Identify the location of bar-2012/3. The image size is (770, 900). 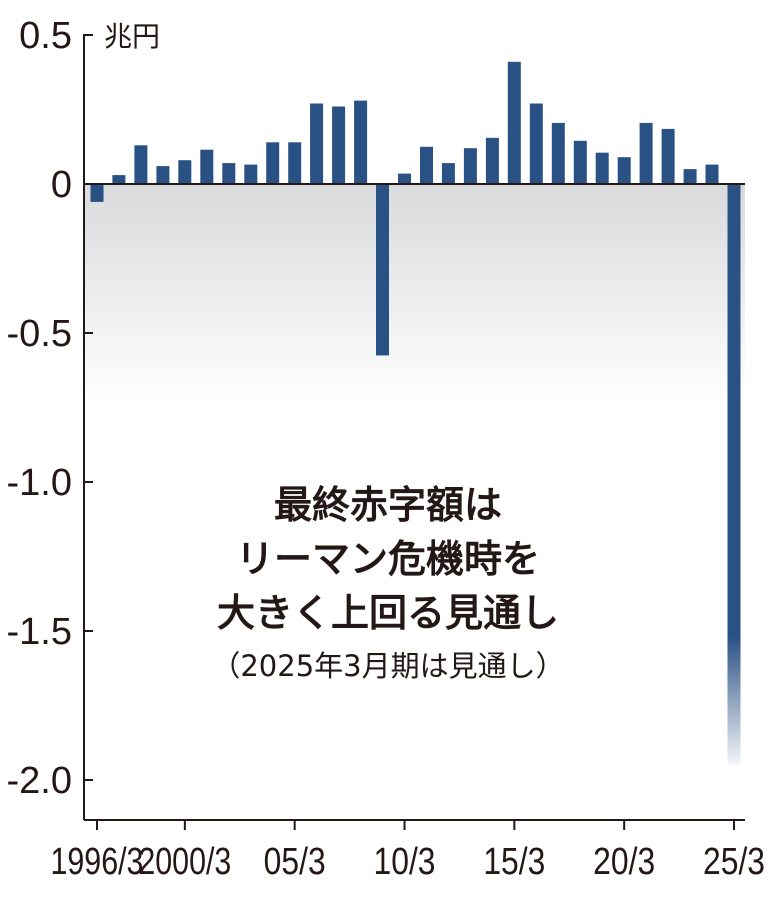
(448, 173).